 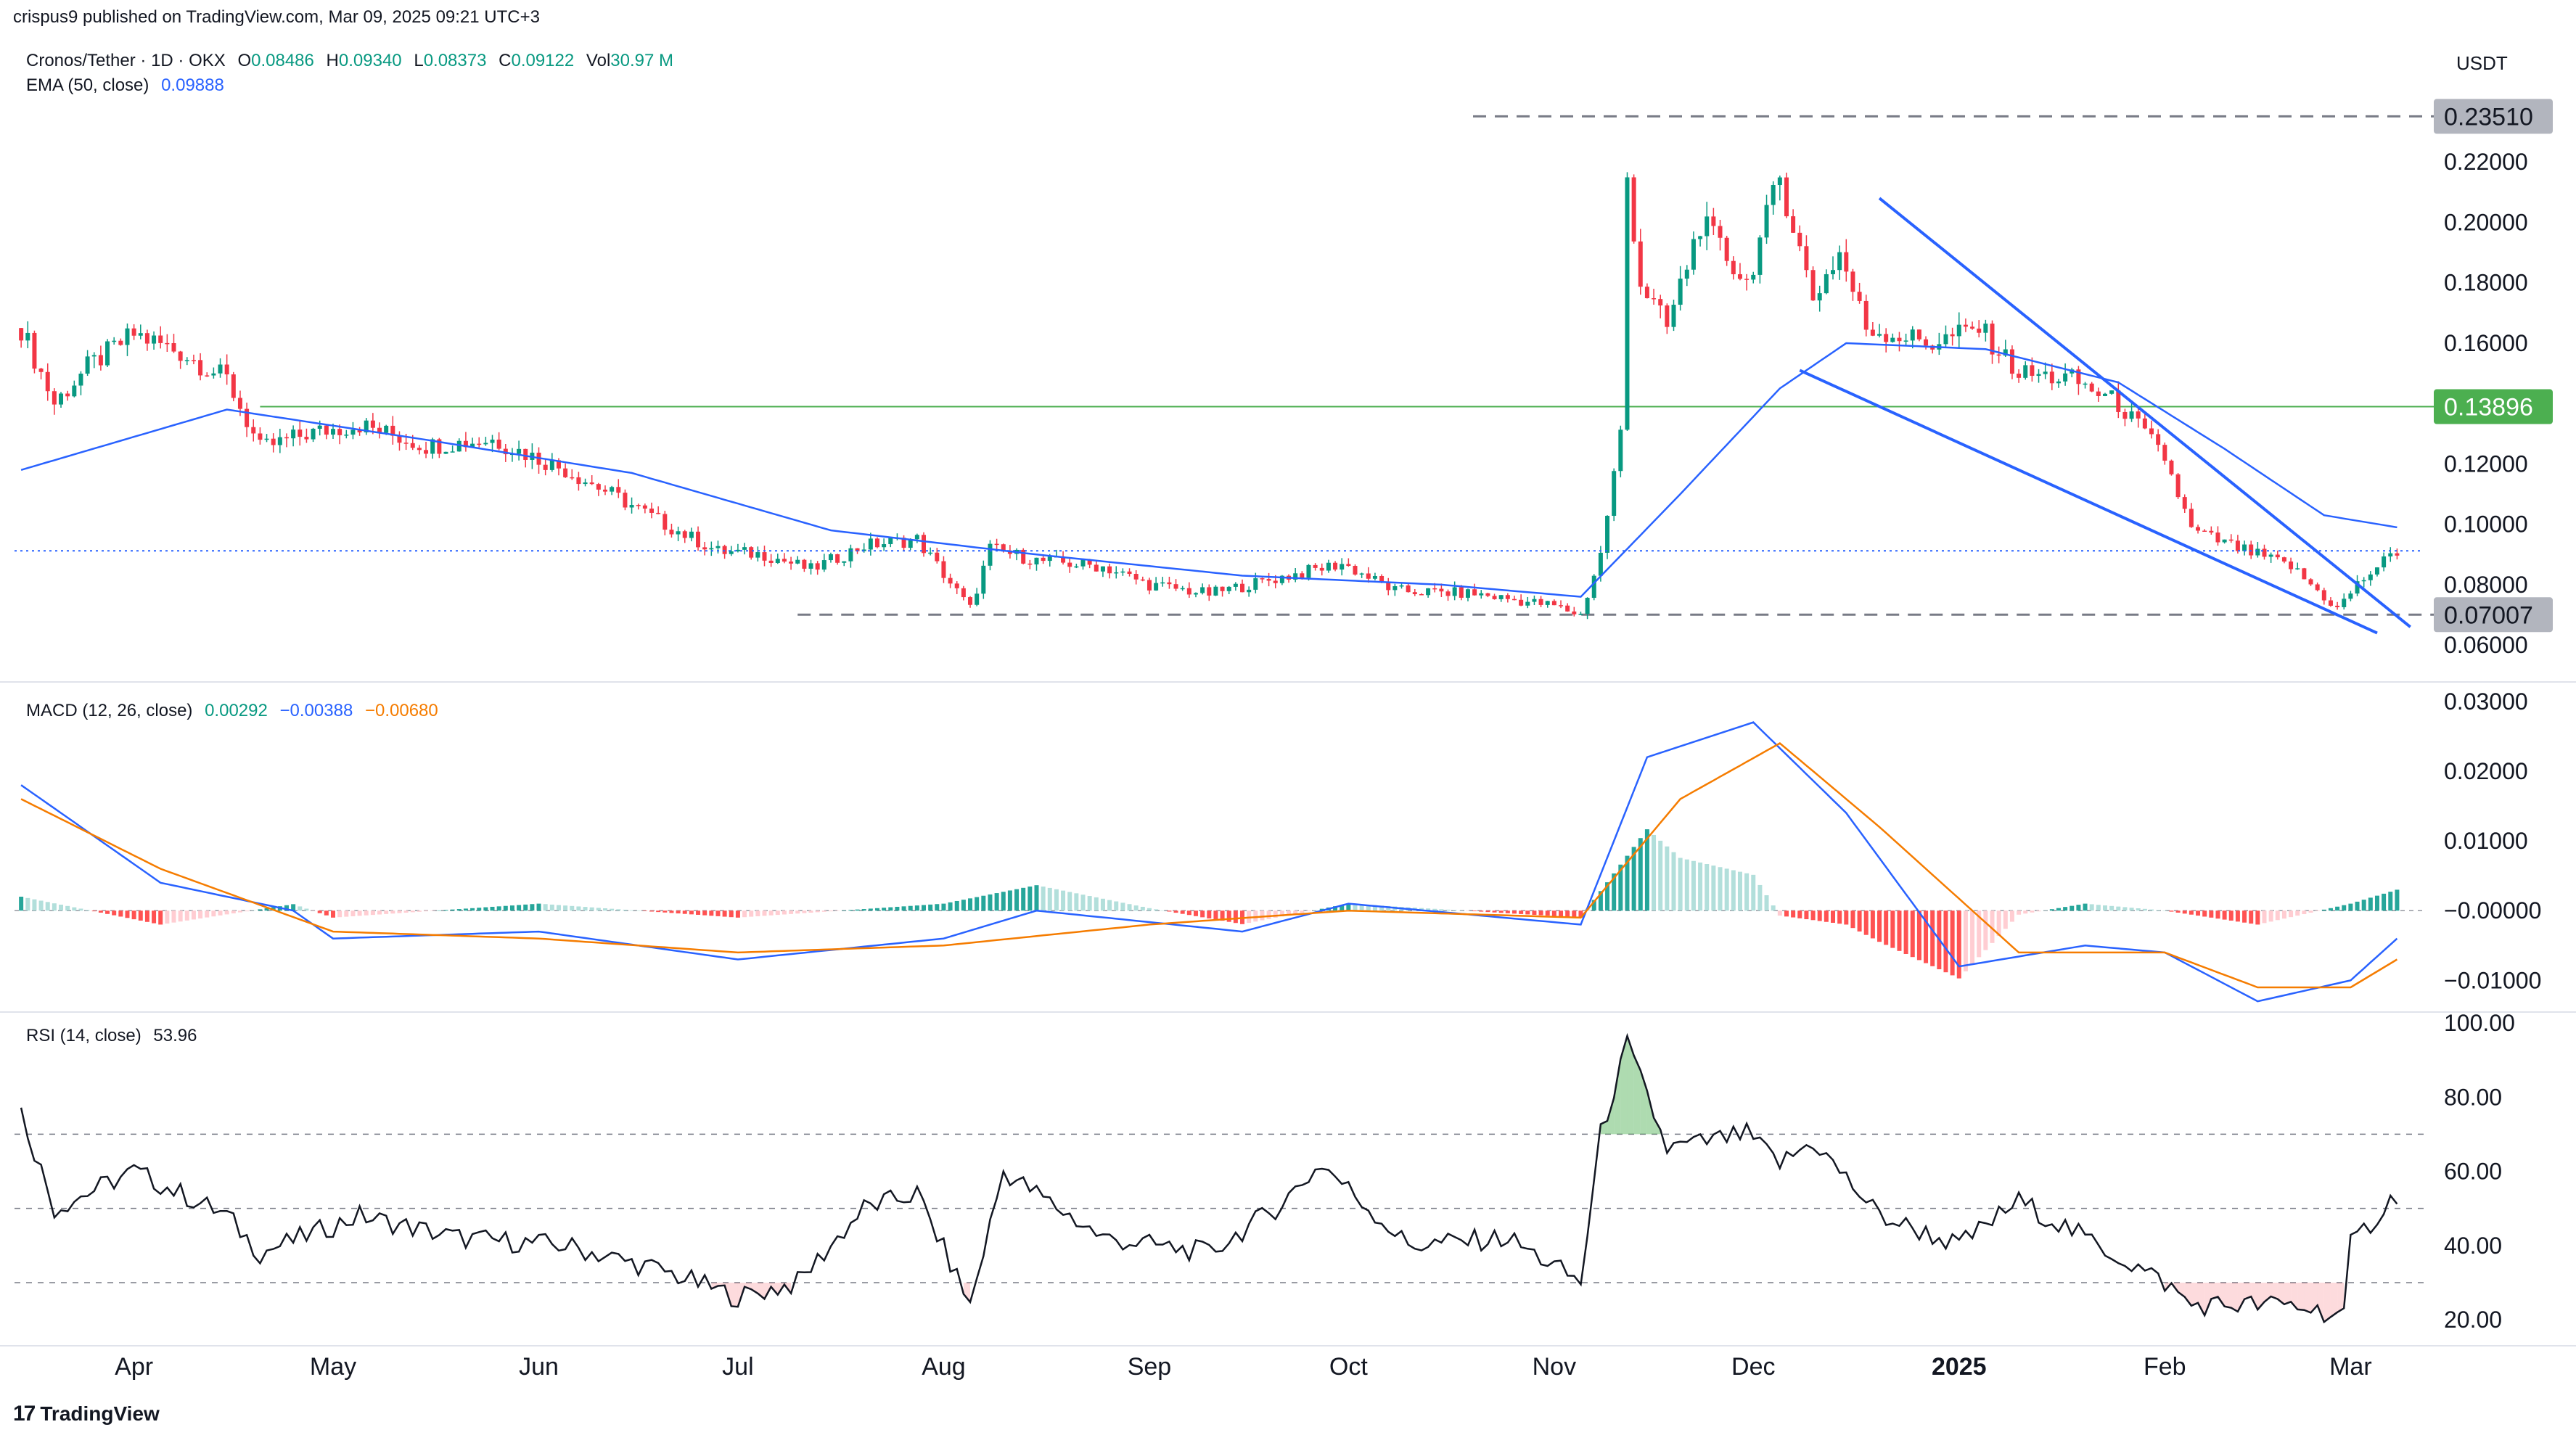 What do you see at coordinates (2105, 416) in the screenshot?
I see `falling-wedge-lines` at bounding box center [2105, 416].